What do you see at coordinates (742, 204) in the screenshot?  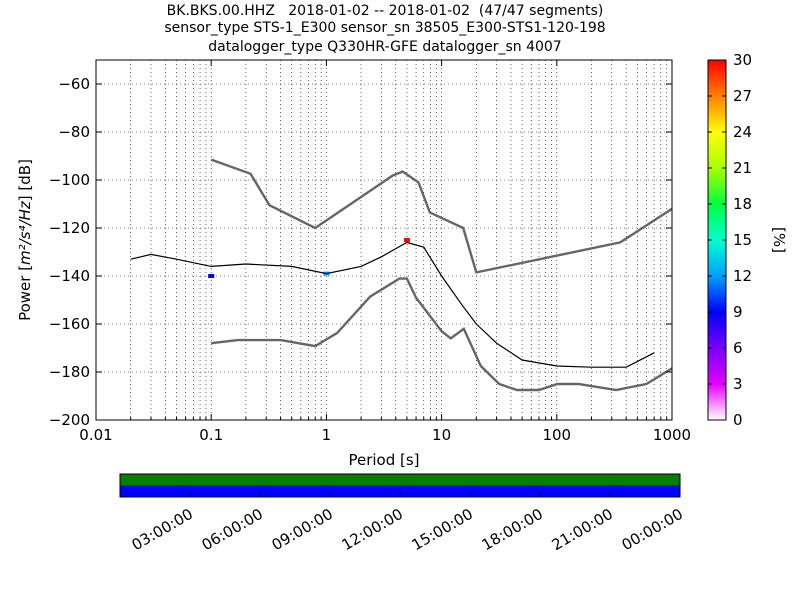 I see `colorbar-tick-label: 18` at bounding box center [742, 204].